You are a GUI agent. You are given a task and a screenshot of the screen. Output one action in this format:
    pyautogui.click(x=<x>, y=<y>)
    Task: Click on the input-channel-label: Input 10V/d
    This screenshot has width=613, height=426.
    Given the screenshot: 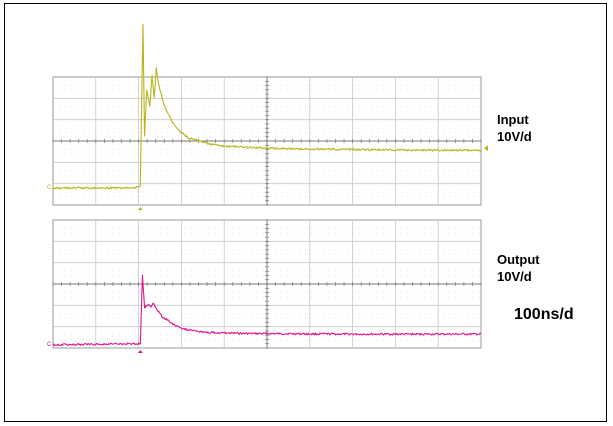 What is the action you would take?
    pyautogui.click(x=514, y=128)
    